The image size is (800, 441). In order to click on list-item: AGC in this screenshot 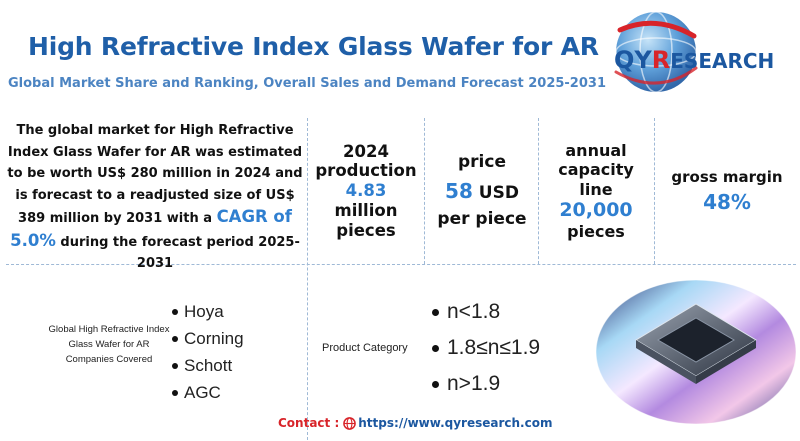, I will do `click(208, 392)`.